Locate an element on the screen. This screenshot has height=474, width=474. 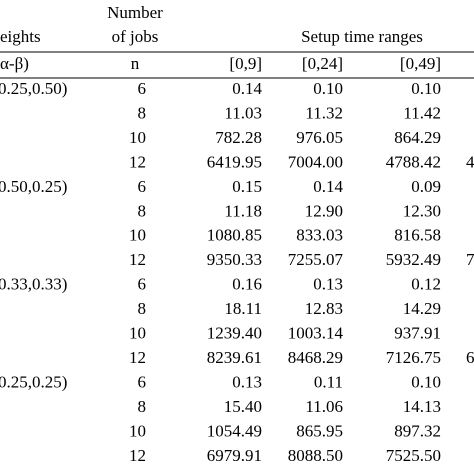
value-cell: 14.29 is located at coordinates (422, 308).